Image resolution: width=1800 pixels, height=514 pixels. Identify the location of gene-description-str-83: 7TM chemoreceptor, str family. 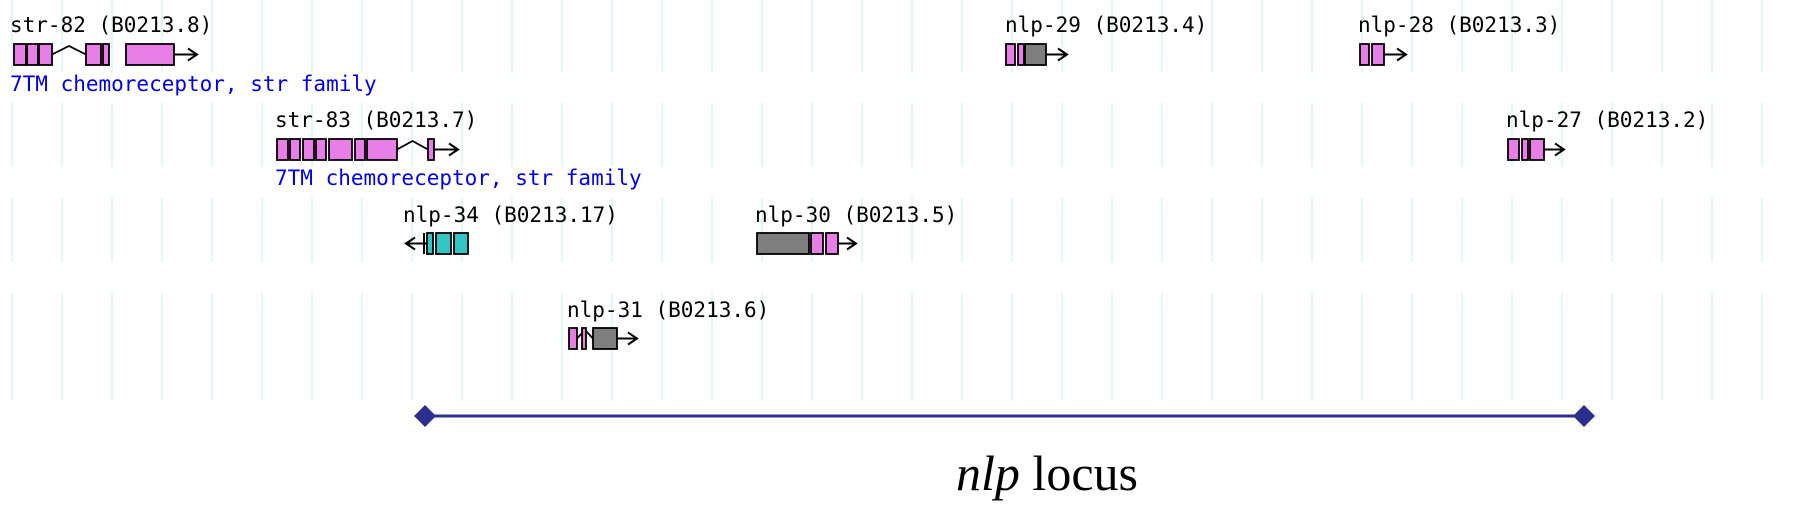
(458, 178).